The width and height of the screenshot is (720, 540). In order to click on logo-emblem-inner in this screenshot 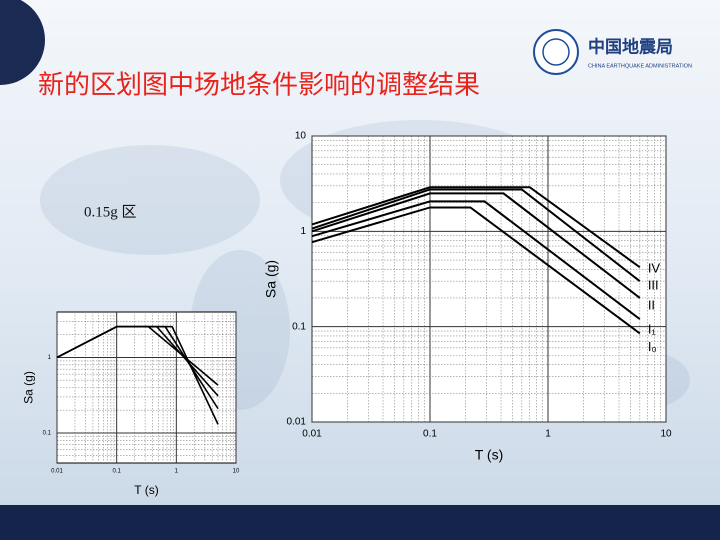, I will do `click(556, 52)`.